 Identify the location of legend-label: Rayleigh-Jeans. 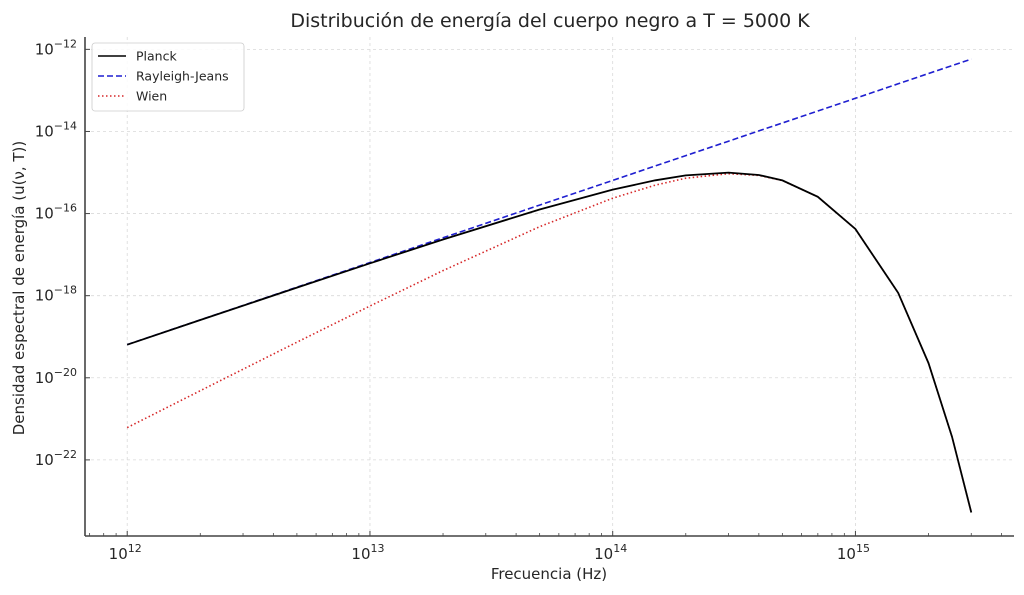
(182, 76).